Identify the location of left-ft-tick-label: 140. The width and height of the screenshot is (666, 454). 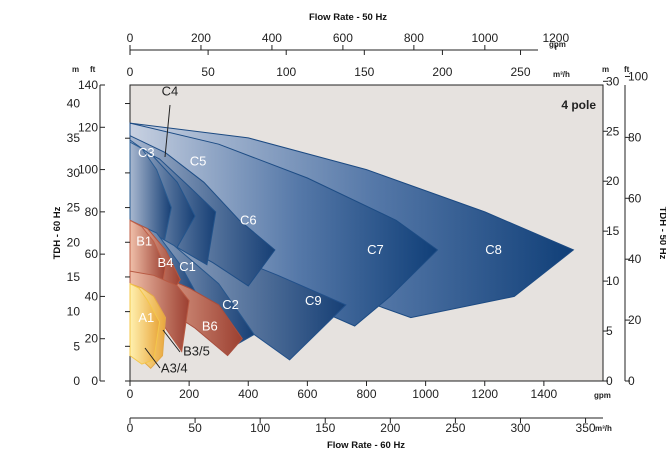
(88, 85).